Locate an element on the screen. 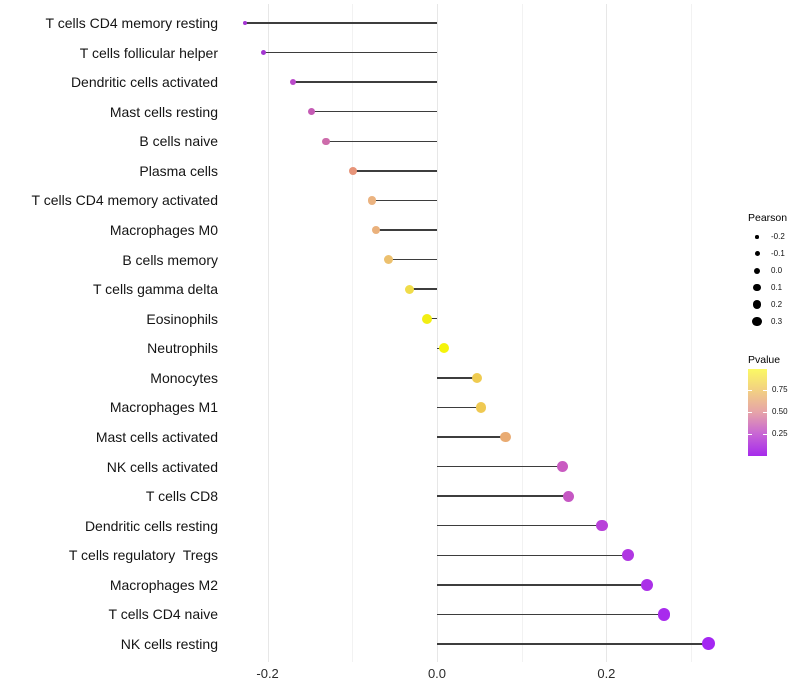 The width and height of the screenshot is (800, 700). category-label: B cells naive is located at coordinates (178, 141).